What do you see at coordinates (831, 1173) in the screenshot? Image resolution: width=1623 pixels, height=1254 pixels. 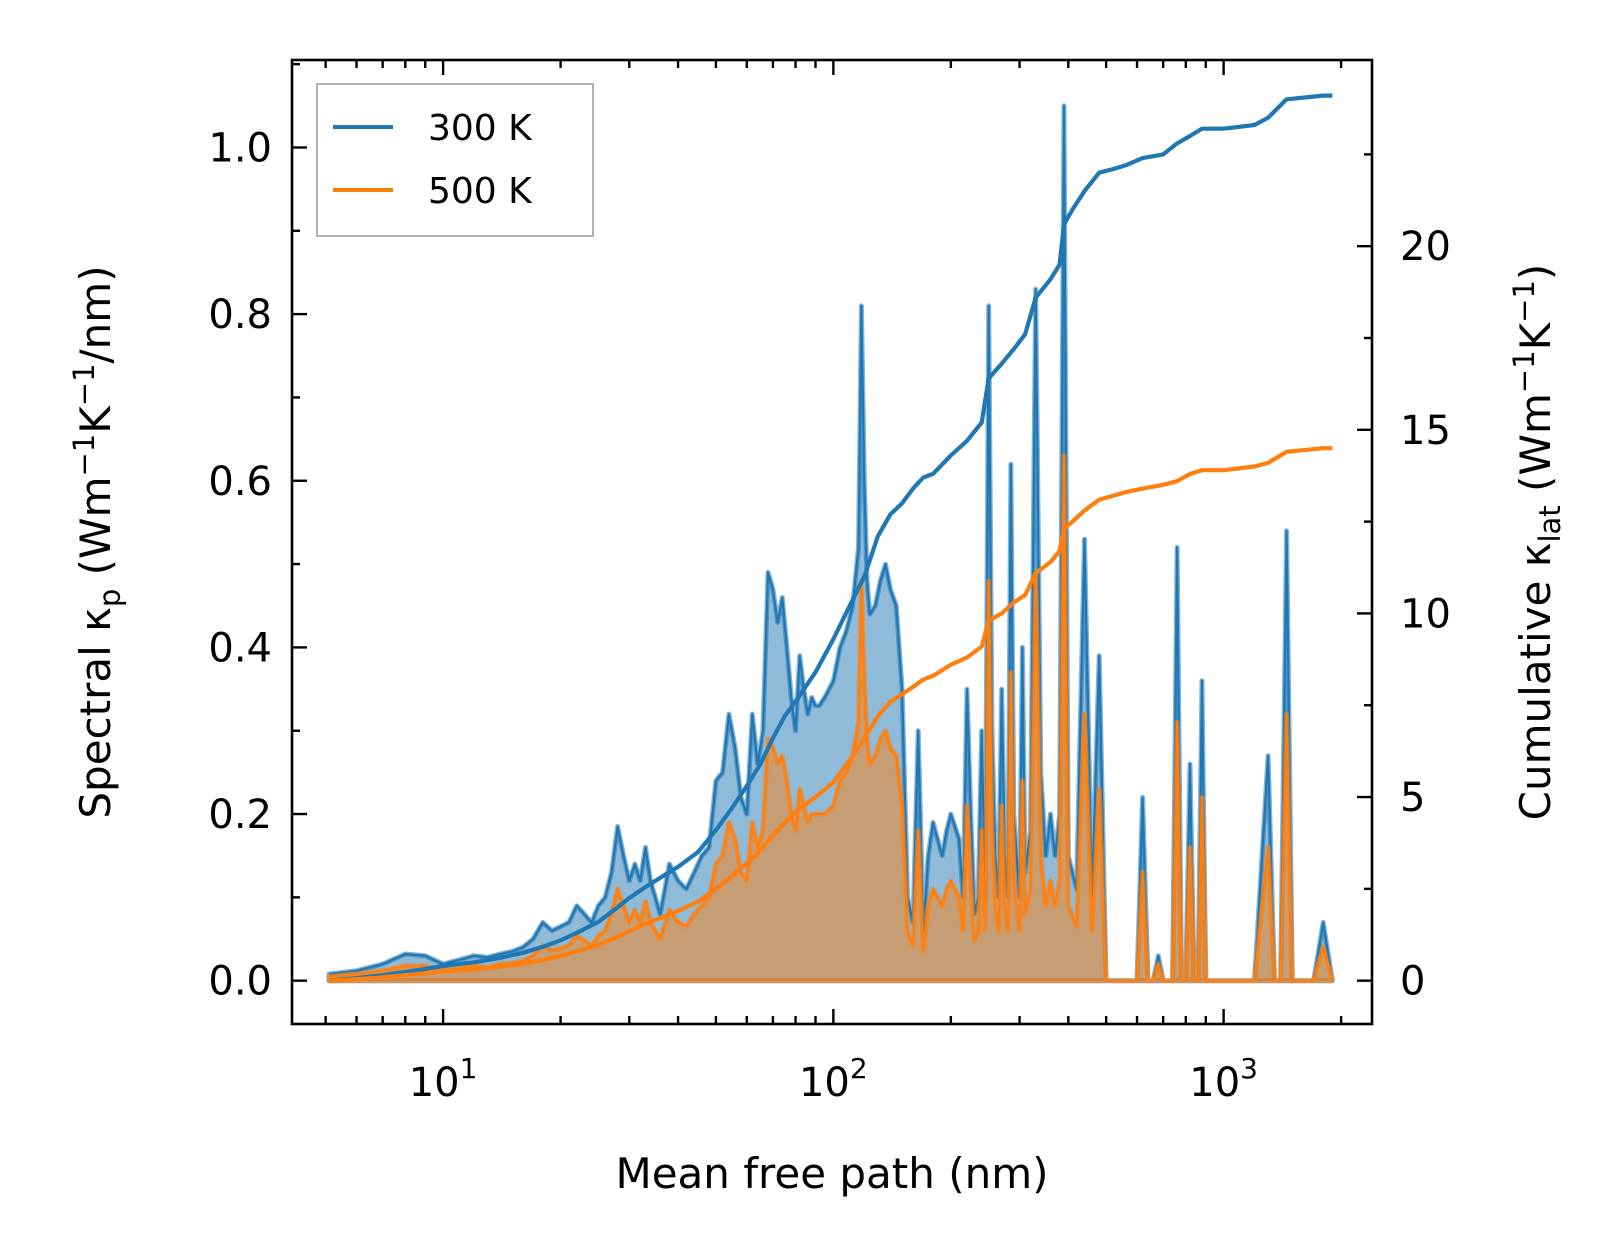 I see `x-axis-label: Mean free path (nm)` at bounding box center [831, 1173].